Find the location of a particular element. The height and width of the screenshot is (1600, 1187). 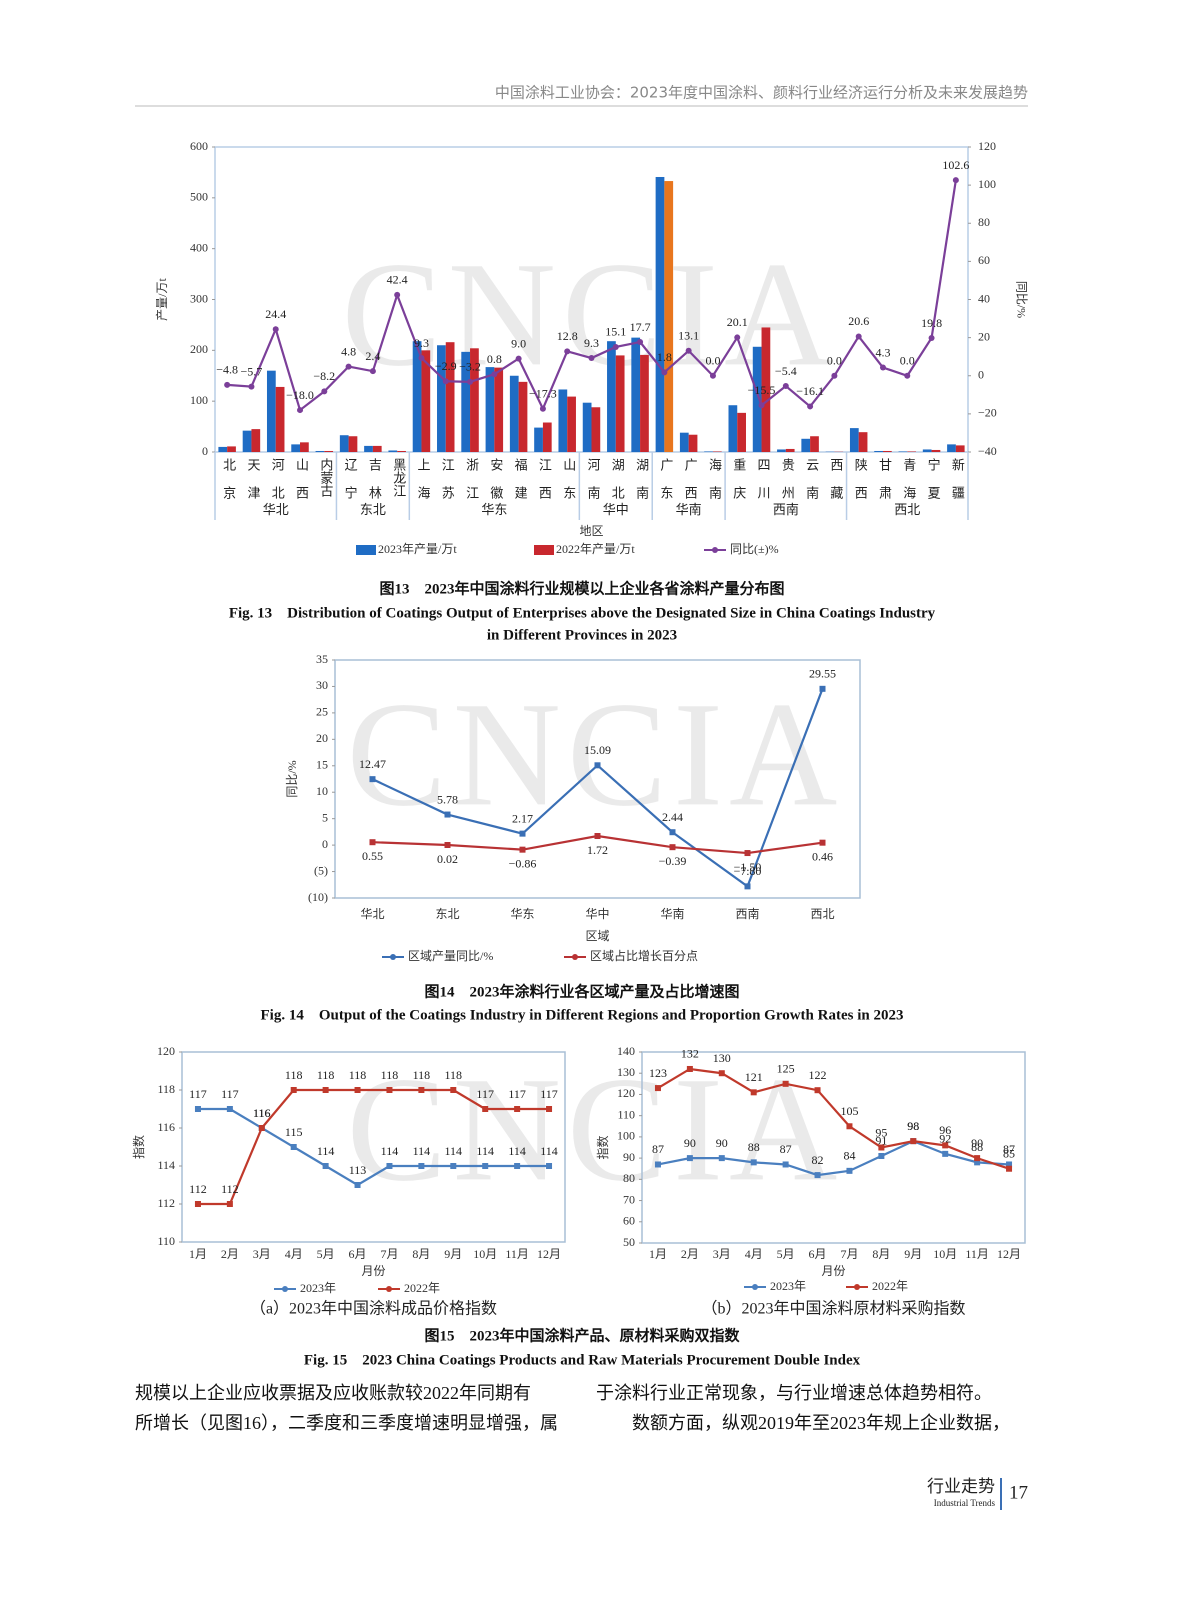

legend-label: 区域占比增长百分点 is located at coordinates (644, 955).